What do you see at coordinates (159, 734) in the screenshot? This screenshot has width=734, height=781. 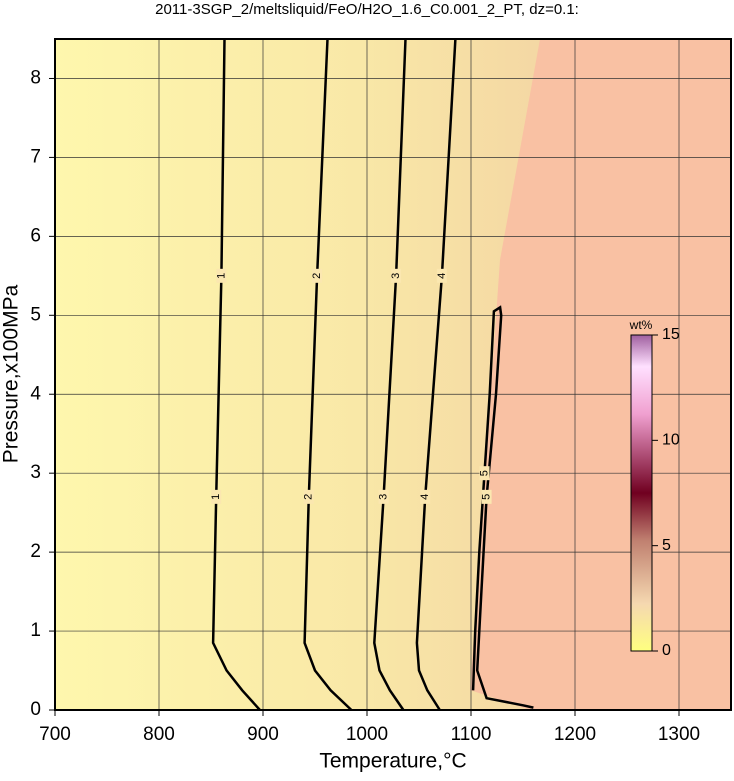 I see `x-tick-label: 800` at bounding box center [159, 734].